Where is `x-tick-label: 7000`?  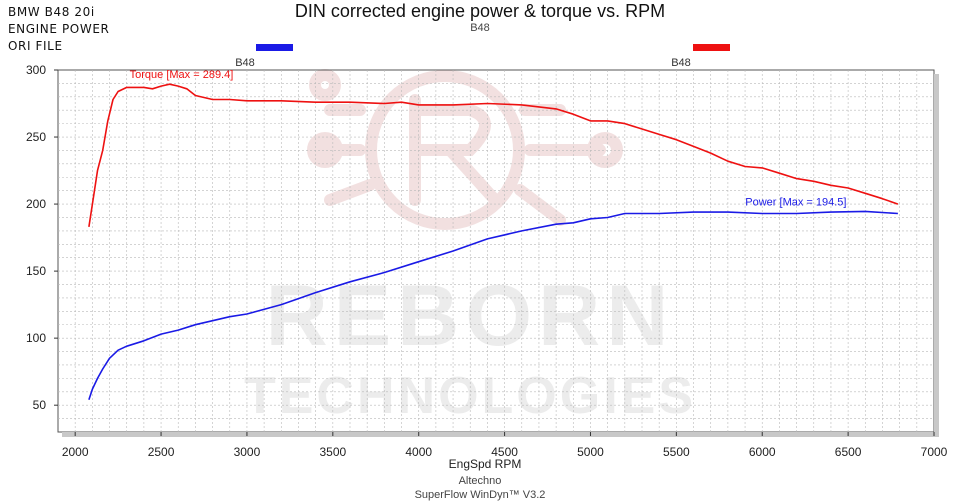
x-tick-label: 7000 is located at coordinates (934, 452).